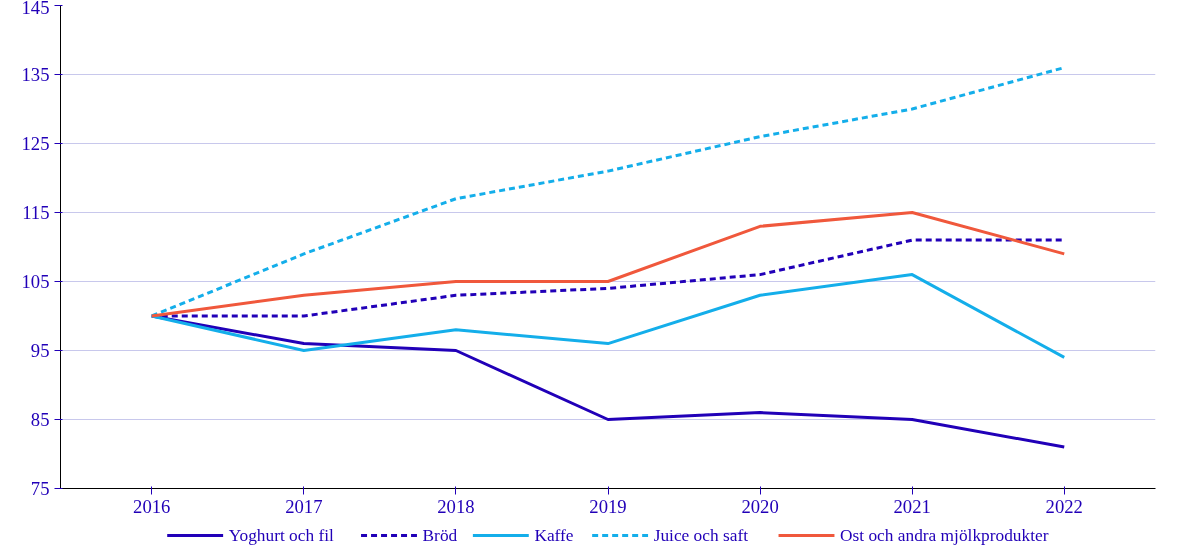 This screenshot has height=560, width=1183. I want to click on y-tick-label: 125, so click(35, 143).